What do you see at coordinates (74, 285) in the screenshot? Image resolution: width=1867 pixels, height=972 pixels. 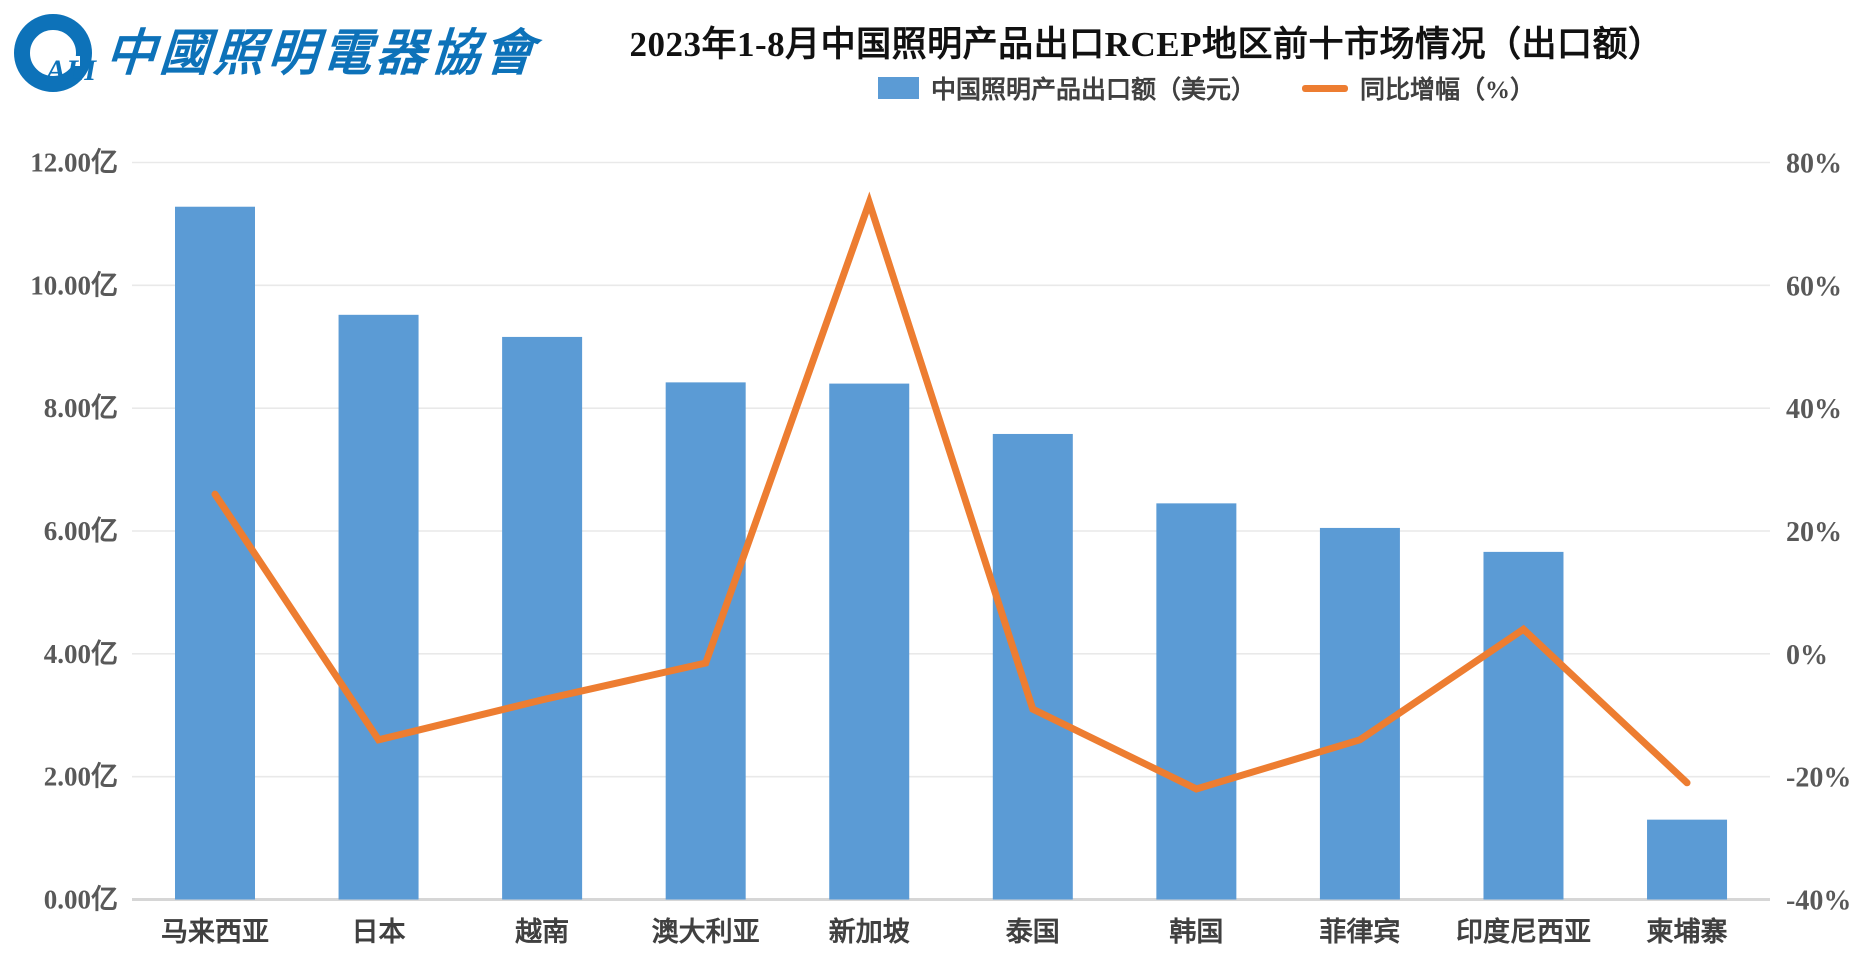 I see `left-axis-tick-label: 10.00亿` at bounding box center [74, 285].